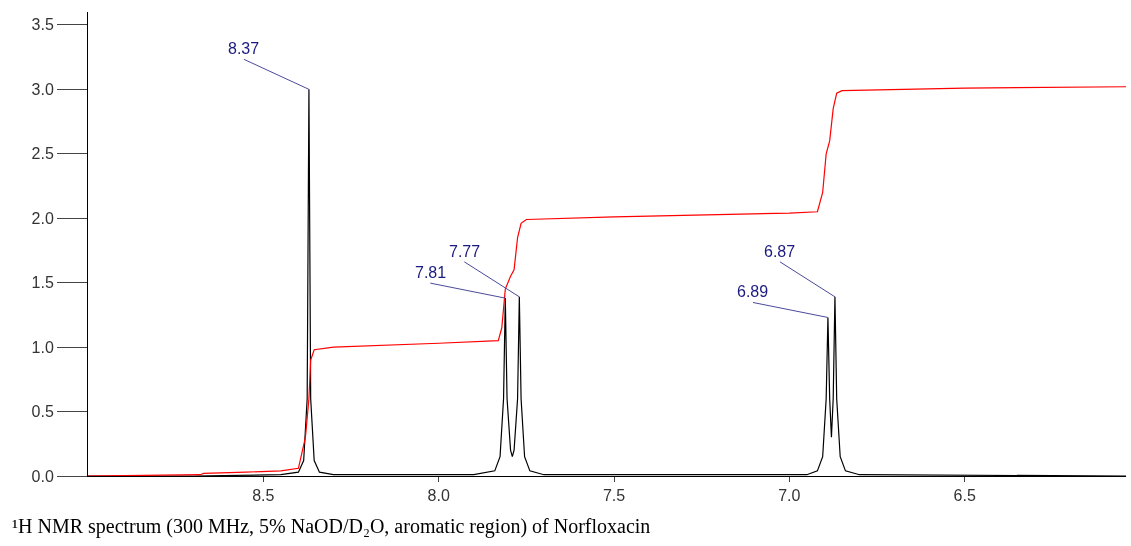  I want to click on y-tick-label: 1.0, so click(42, 347).